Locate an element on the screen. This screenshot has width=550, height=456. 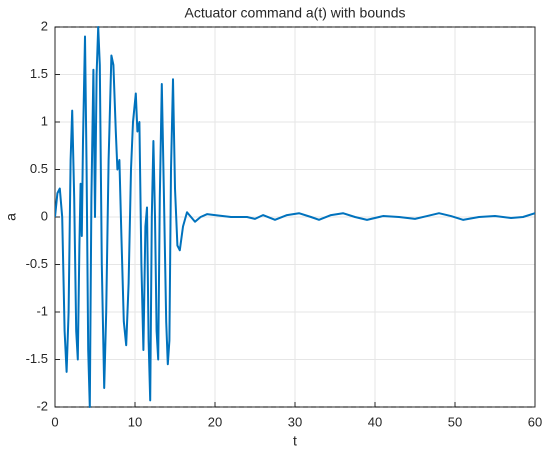
y-tick-label: -1.5 is located at coordinates (37, 358).